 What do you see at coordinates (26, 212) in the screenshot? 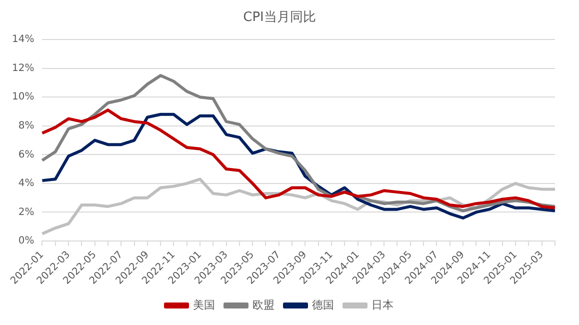
I see `y-tick-label: 2%` at bounding box center [26, 212].